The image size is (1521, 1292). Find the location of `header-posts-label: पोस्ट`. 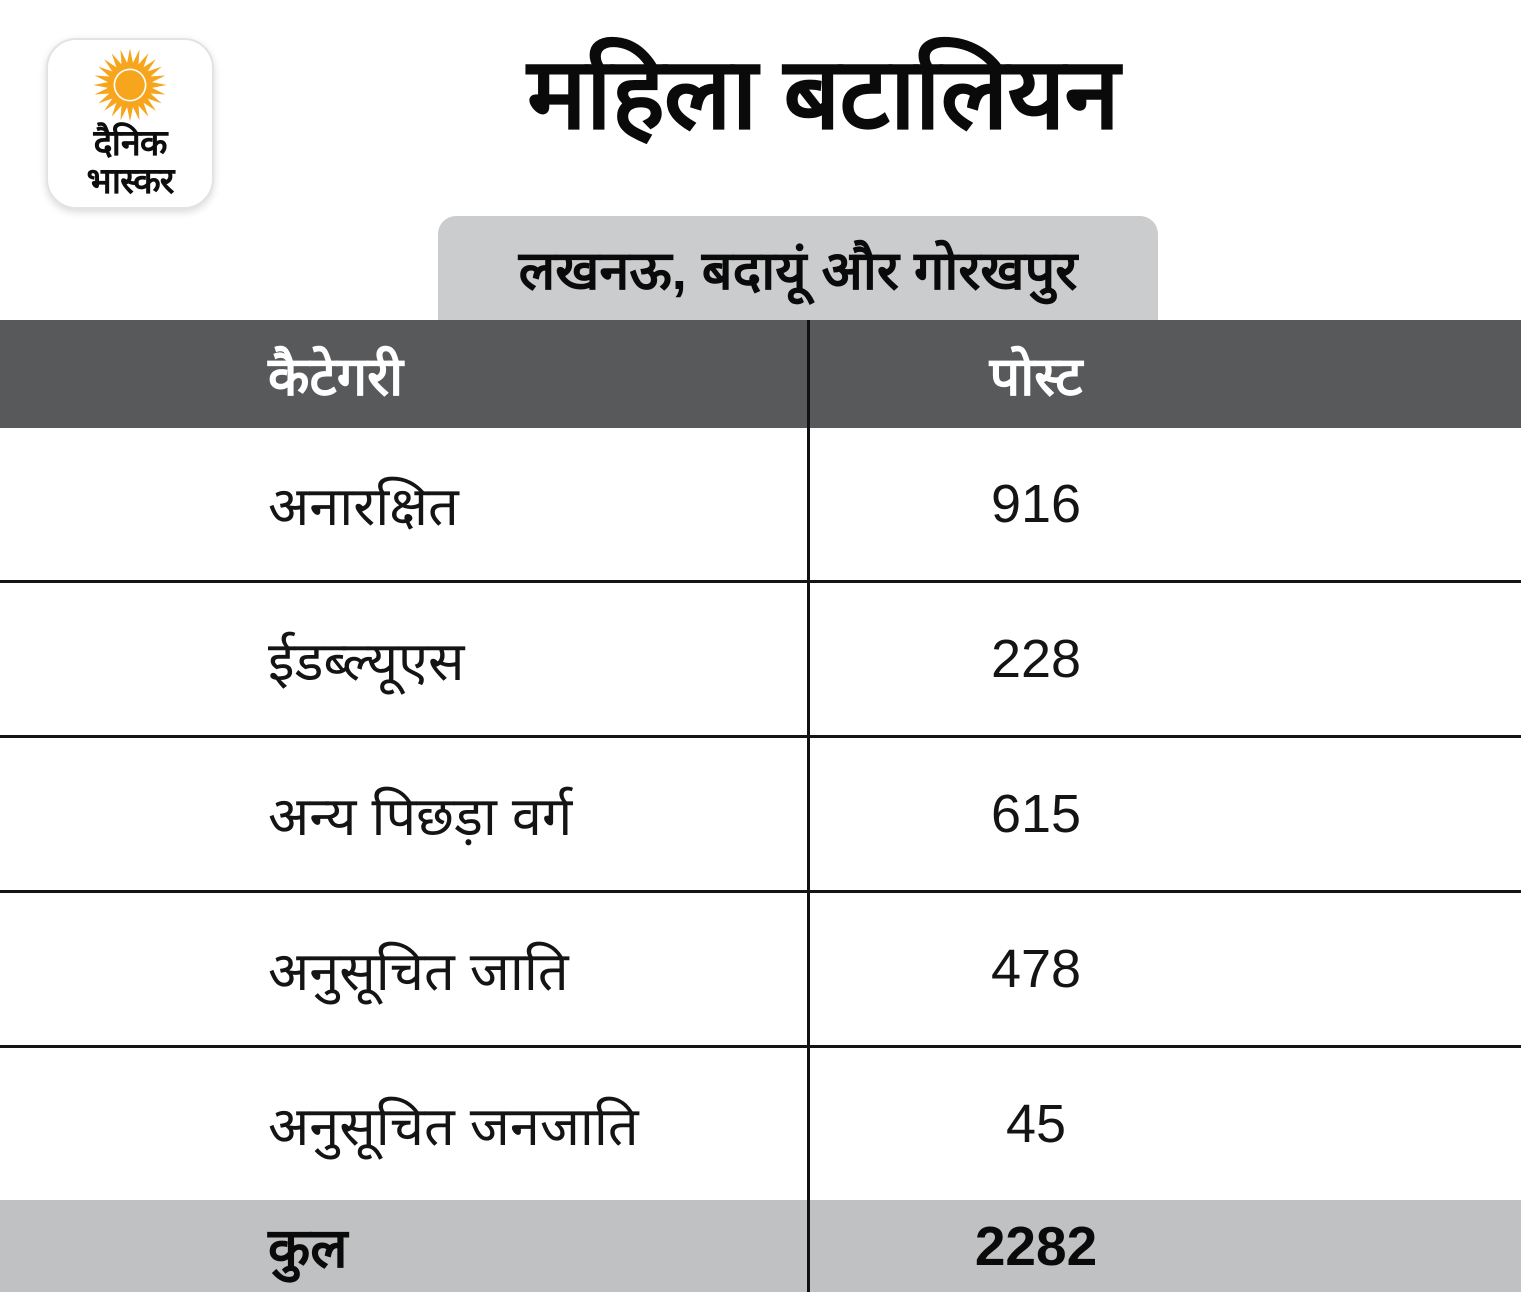

header-posts-label: पोस्ट is located at coordinates (1036, 377).